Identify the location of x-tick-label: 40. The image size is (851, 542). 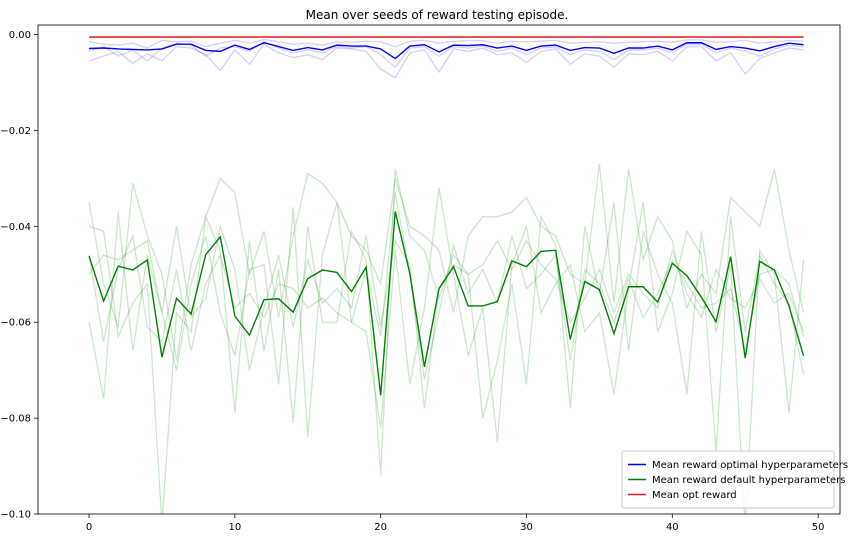
(672, 527).